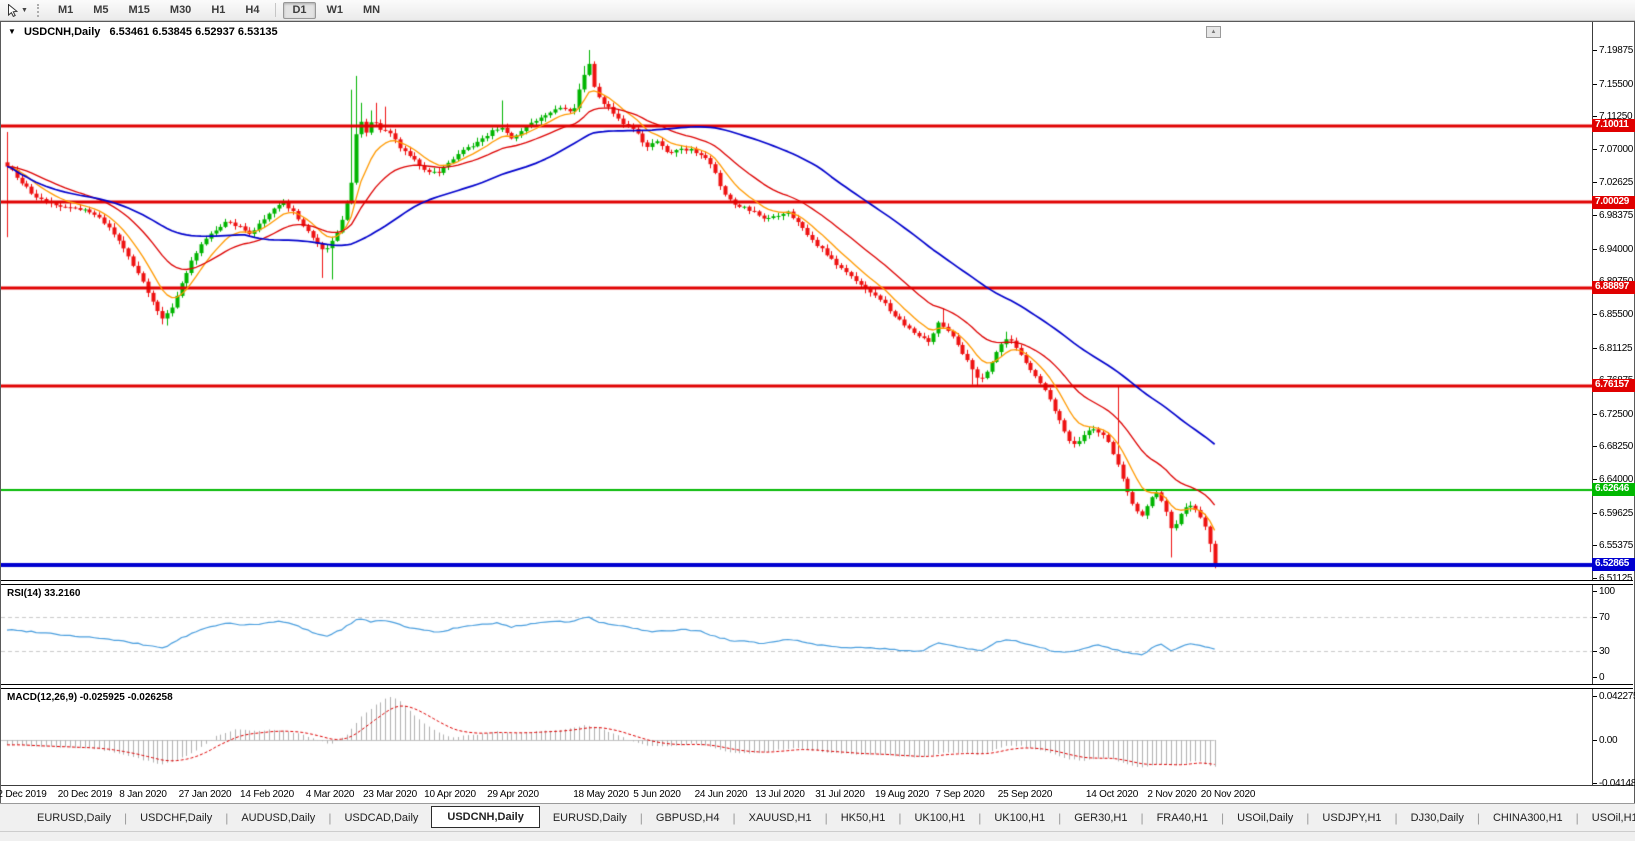 The image size is (1635, 841). What do you see at coordinates (12, 31) in the screenshot?
I see `chart-title-caret-icon: ▼` at bounding box center [12, 31].